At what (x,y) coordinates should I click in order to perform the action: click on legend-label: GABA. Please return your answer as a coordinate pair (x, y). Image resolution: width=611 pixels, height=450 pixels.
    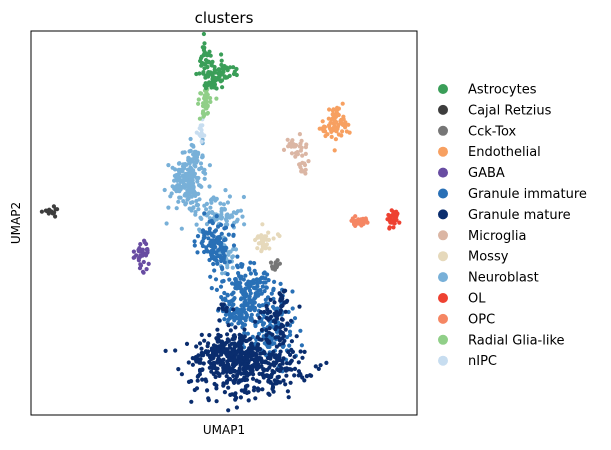
    Looking at the image, I should click on (486, 173).